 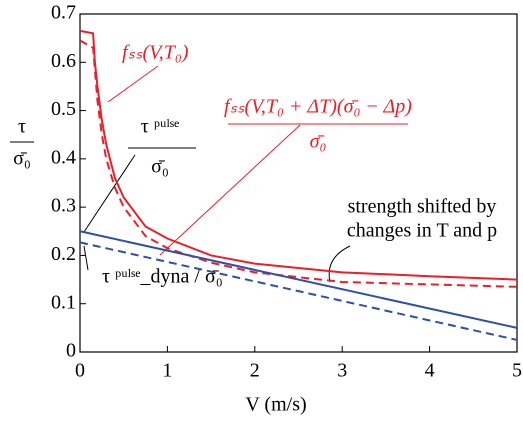 I want to click on annotation: τ ᵖᵘˡˢᵉ_dyna / σ̄₀, so click(x=162, y=277).